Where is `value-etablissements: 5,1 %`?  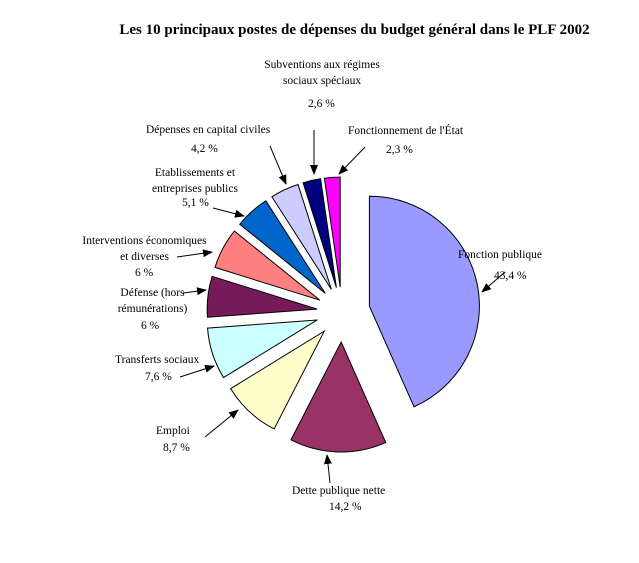 value-etablissements: 5,1 % is located at coordinates (195, 203).